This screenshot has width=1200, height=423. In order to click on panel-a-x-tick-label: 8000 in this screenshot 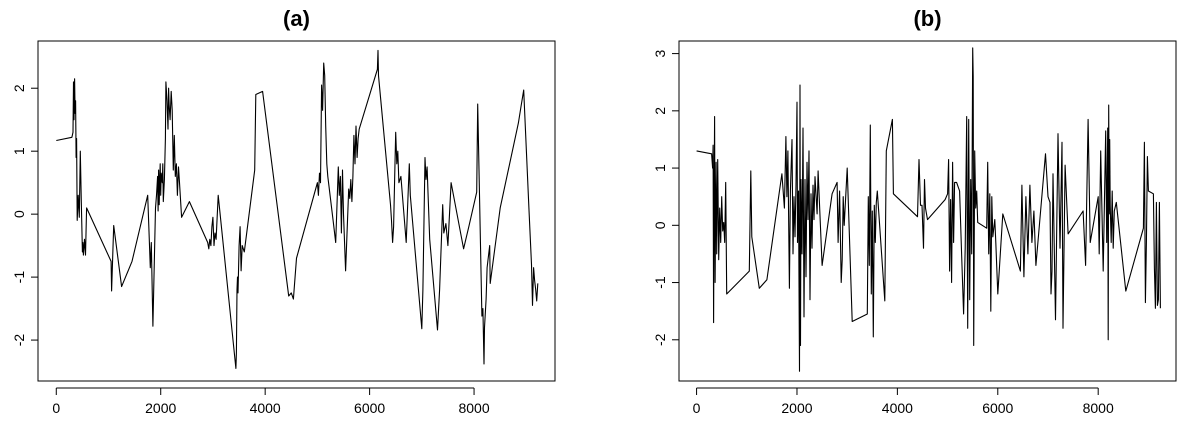, I will do `click(473, 408)`.